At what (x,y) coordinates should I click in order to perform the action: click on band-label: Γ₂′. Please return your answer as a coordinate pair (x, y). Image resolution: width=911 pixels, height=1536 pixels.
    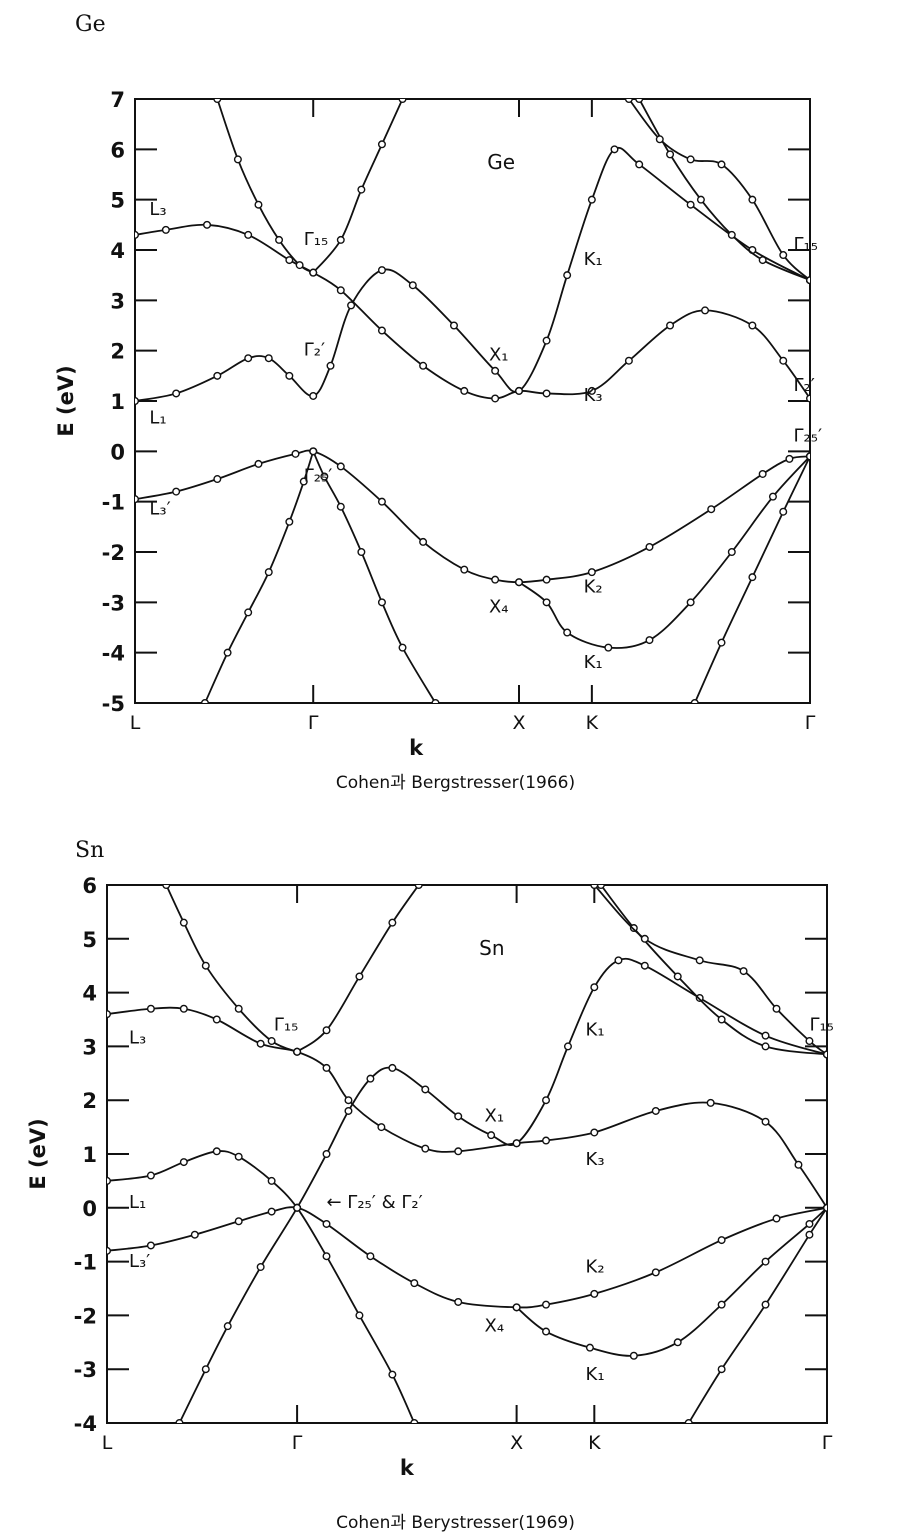
    Looking at the image, I should click on (804, 385).